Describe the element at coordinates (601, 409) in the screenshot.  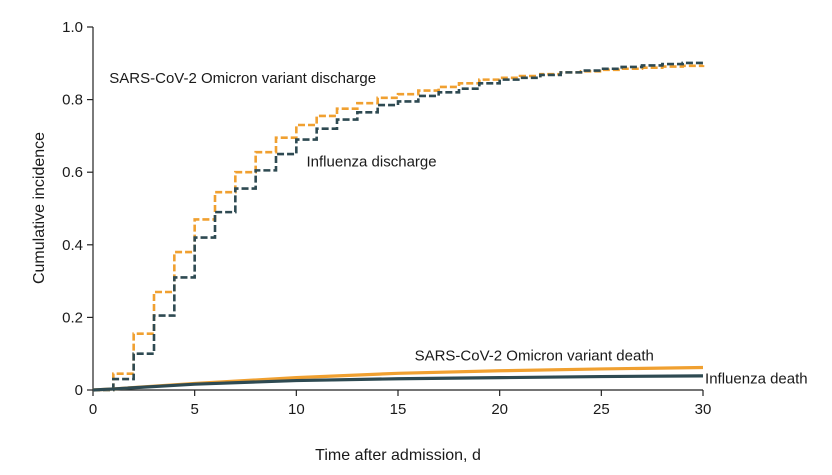
I see `x-tick-label: 25` at that location.